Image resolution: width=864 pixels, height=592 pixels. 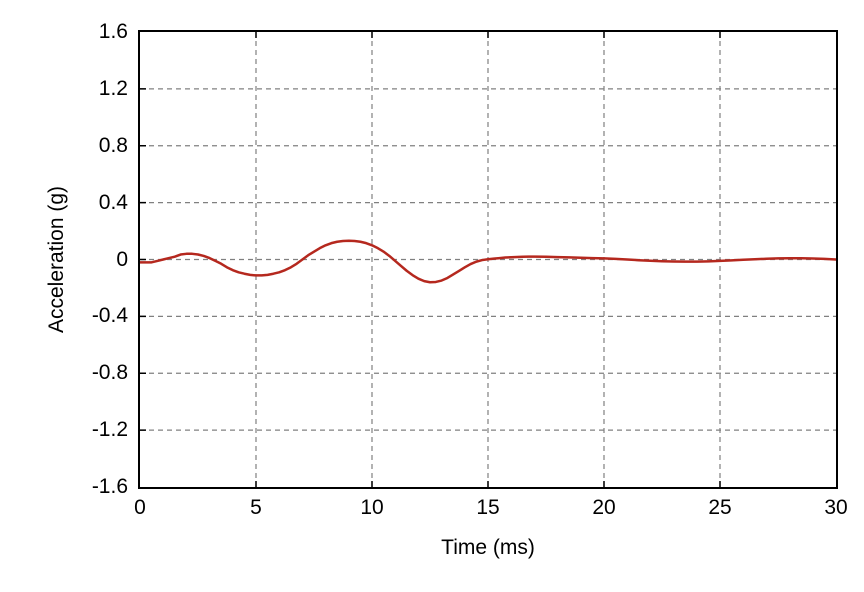 What do you see at coordinates (604, 507) in the screenshot?
I see `x-tick-label: 20` at bounding box center [604, 507].